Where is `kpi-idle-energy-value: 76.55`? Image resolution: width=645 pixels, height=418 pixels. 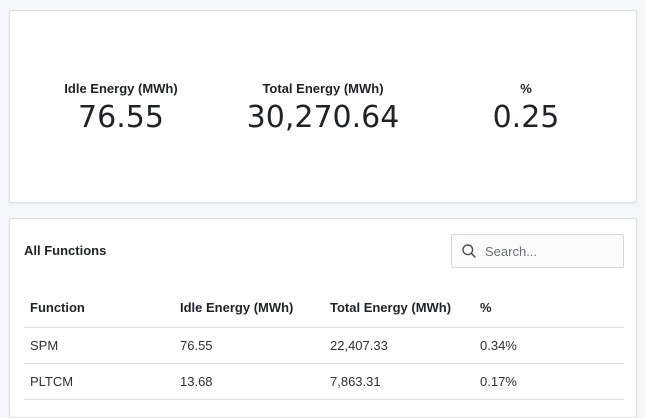
kpi-idle-energy-value: 76.55 is located at coordinates (121, 117).